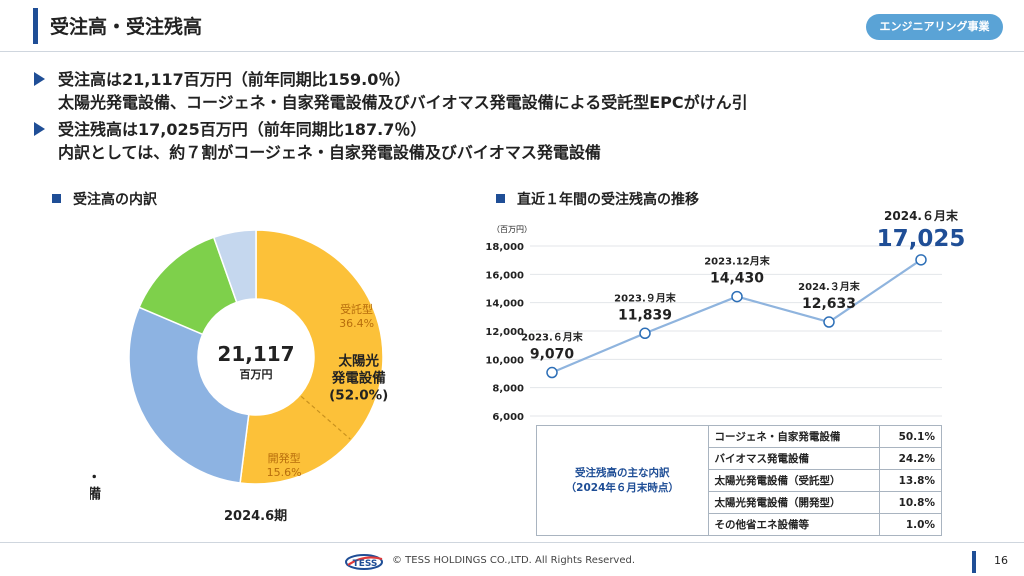 This screenshot has height=576, width=1024. Describe the element at coordinates (234, 79) in the screenshot. I see `bullet-line: 受注高は21,117百万円（前年同期比159.0％）` at that location.